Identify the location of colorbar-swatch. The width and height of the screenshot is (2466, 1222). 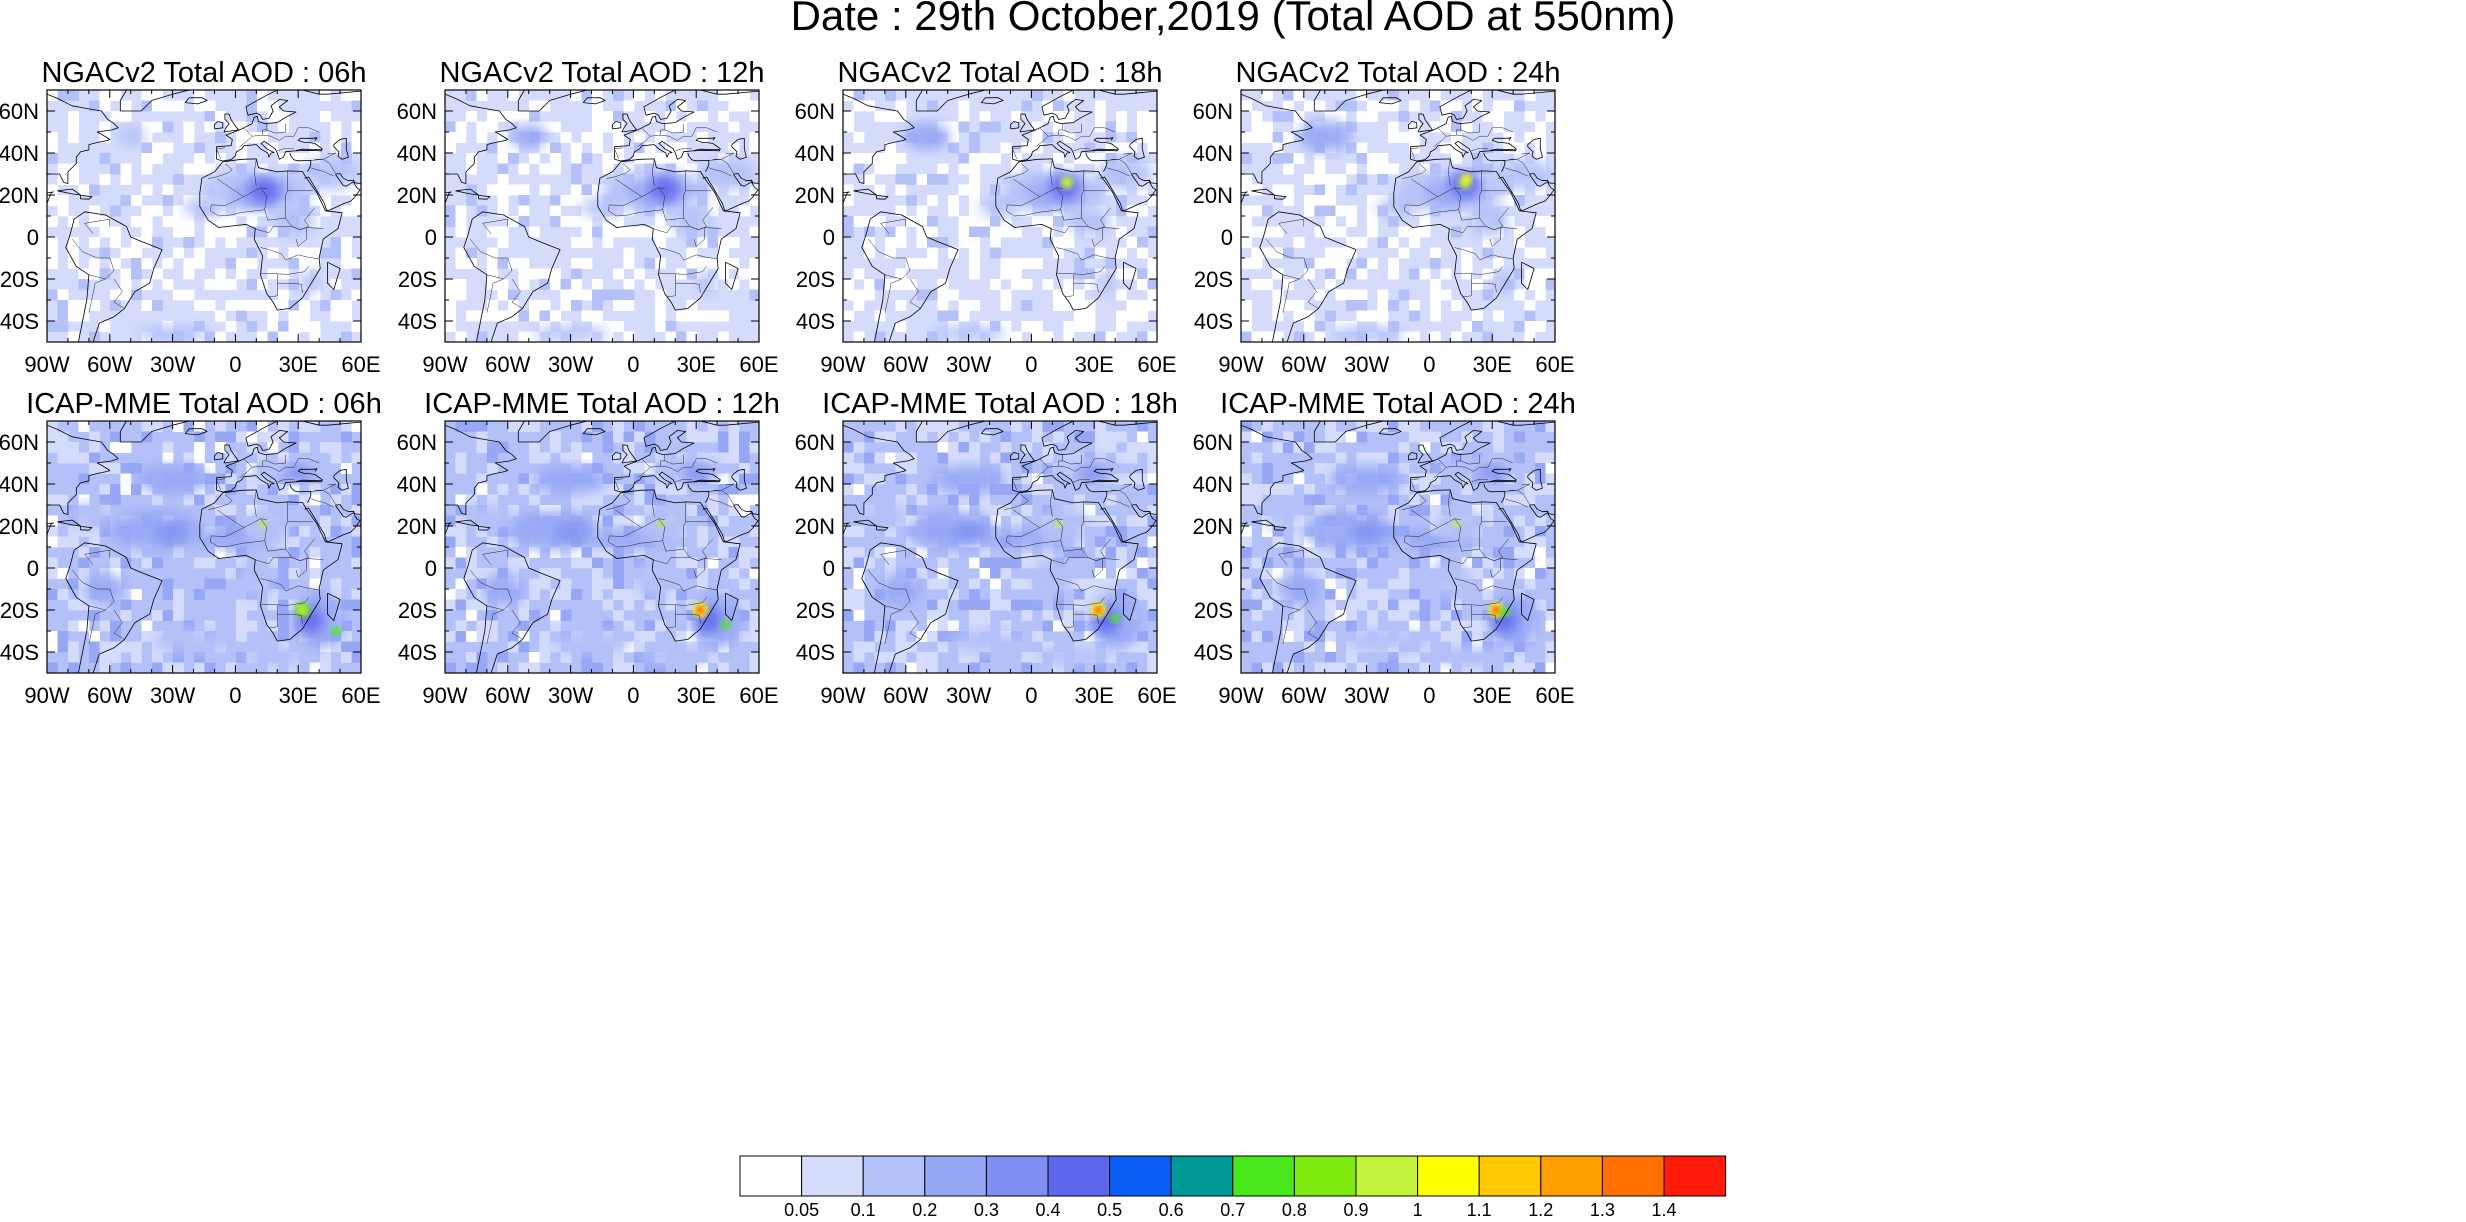
(1510, 1176).